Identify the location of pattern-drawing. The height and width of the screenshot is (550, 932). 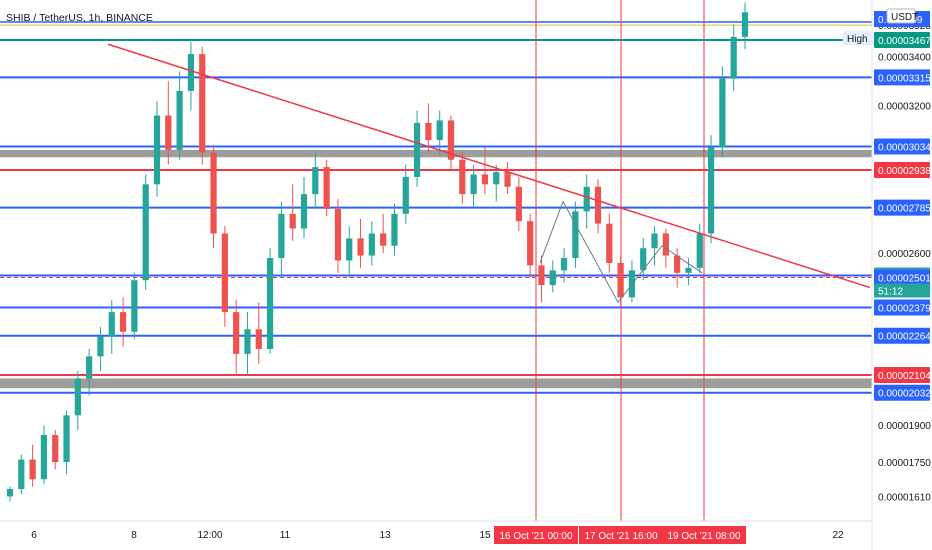
(621, 252).